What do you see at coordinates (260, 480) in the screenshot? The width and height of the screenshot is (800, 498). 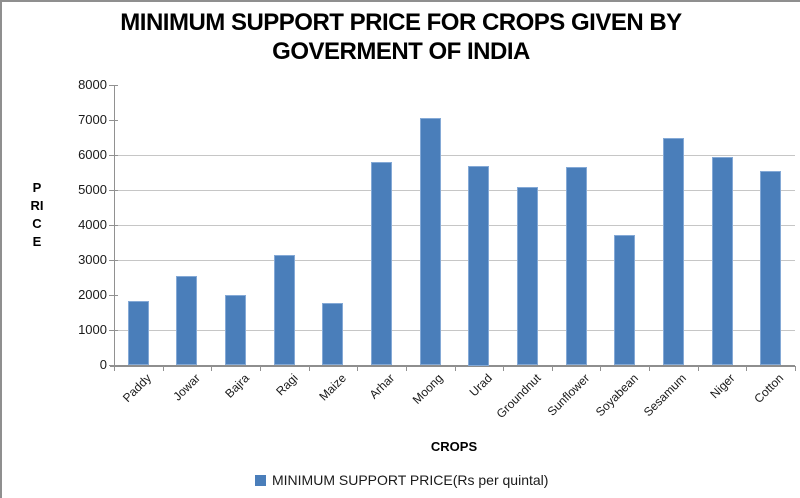 I see `legend-color-swatch` at bounding box center [260, 480].